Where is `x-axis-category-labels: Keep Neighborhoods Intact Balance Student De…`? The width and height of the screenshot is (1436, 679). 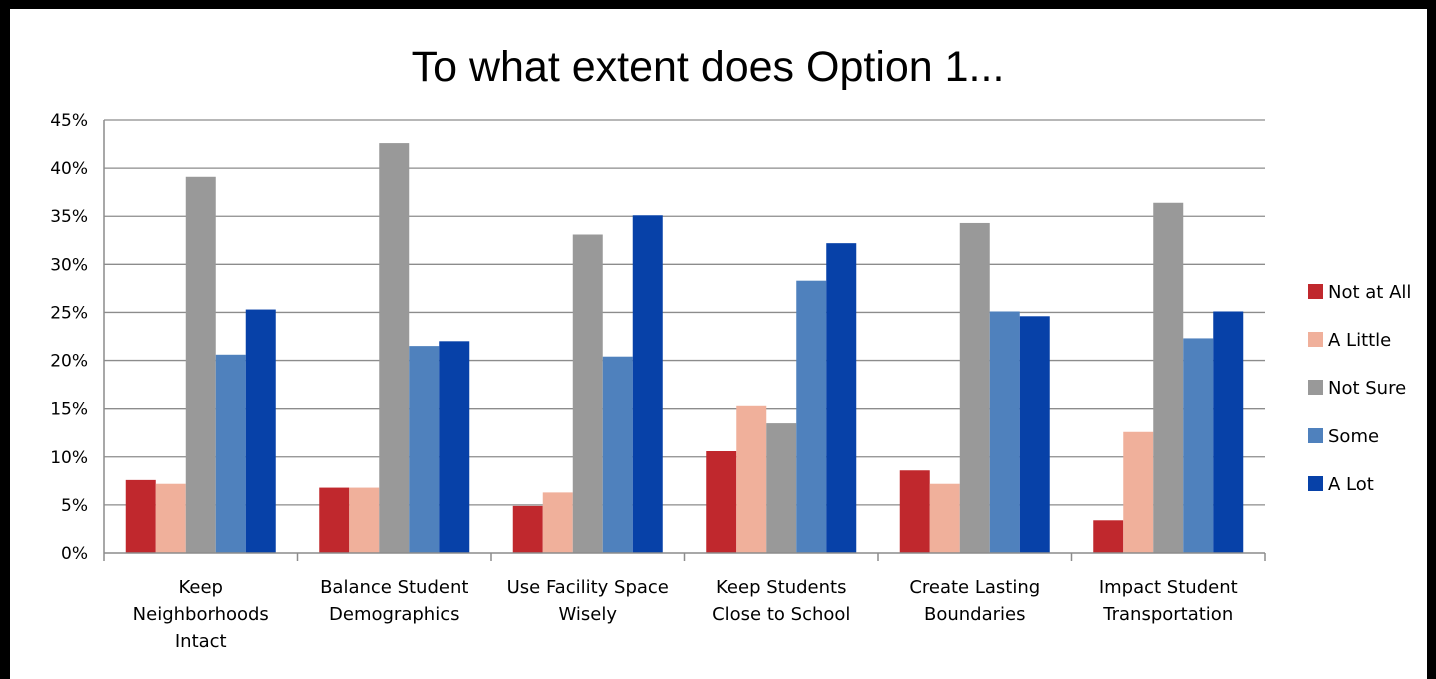 x-axis-category-labels: Keep Neighborhoods Intact Balance Student De… is located at coordinates (685, 614).